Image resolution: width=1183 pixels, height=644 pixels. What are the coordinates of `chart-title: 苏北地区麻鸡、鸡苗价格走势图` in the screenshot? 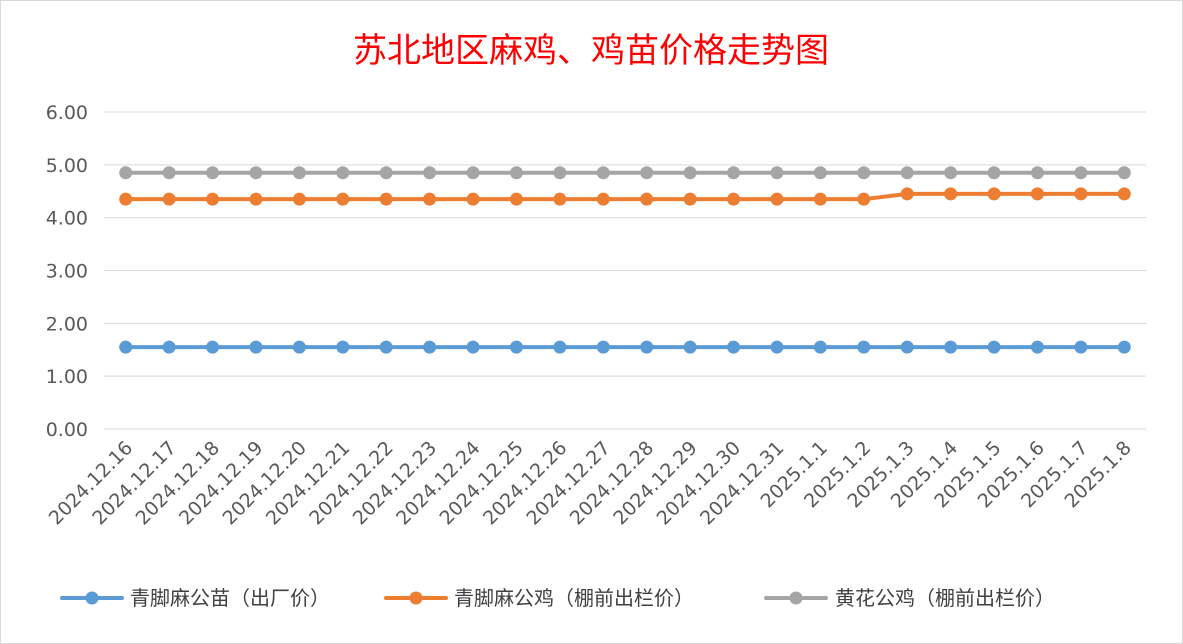 It's located at (591, 51).